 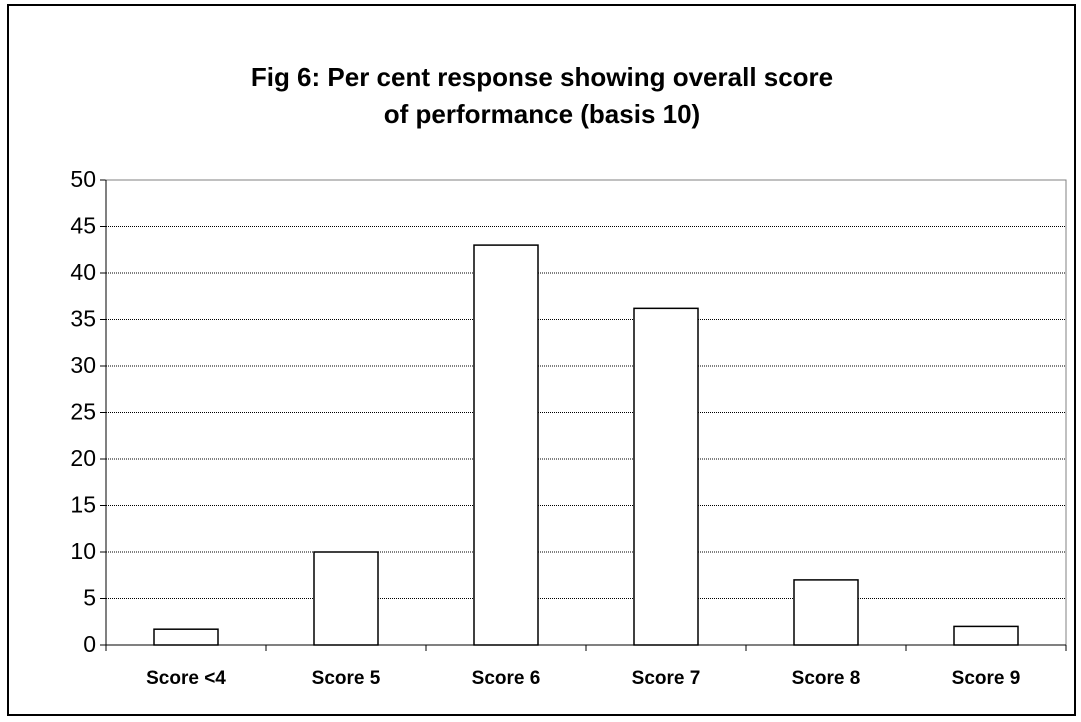 What do you see at coordinates (89, 644) in the screenshot?
I see `y-tick-label: 0` at bounding box center [89, 644].